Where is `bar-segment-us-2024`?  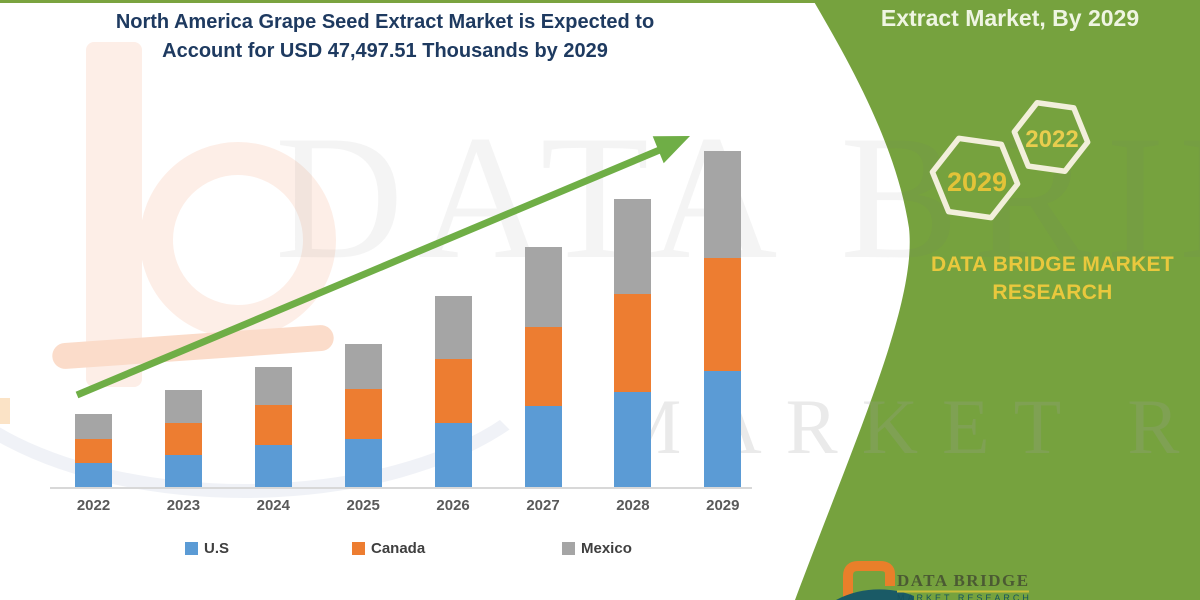
bar-segment-us-2024 is located at coordinates (273, 466).